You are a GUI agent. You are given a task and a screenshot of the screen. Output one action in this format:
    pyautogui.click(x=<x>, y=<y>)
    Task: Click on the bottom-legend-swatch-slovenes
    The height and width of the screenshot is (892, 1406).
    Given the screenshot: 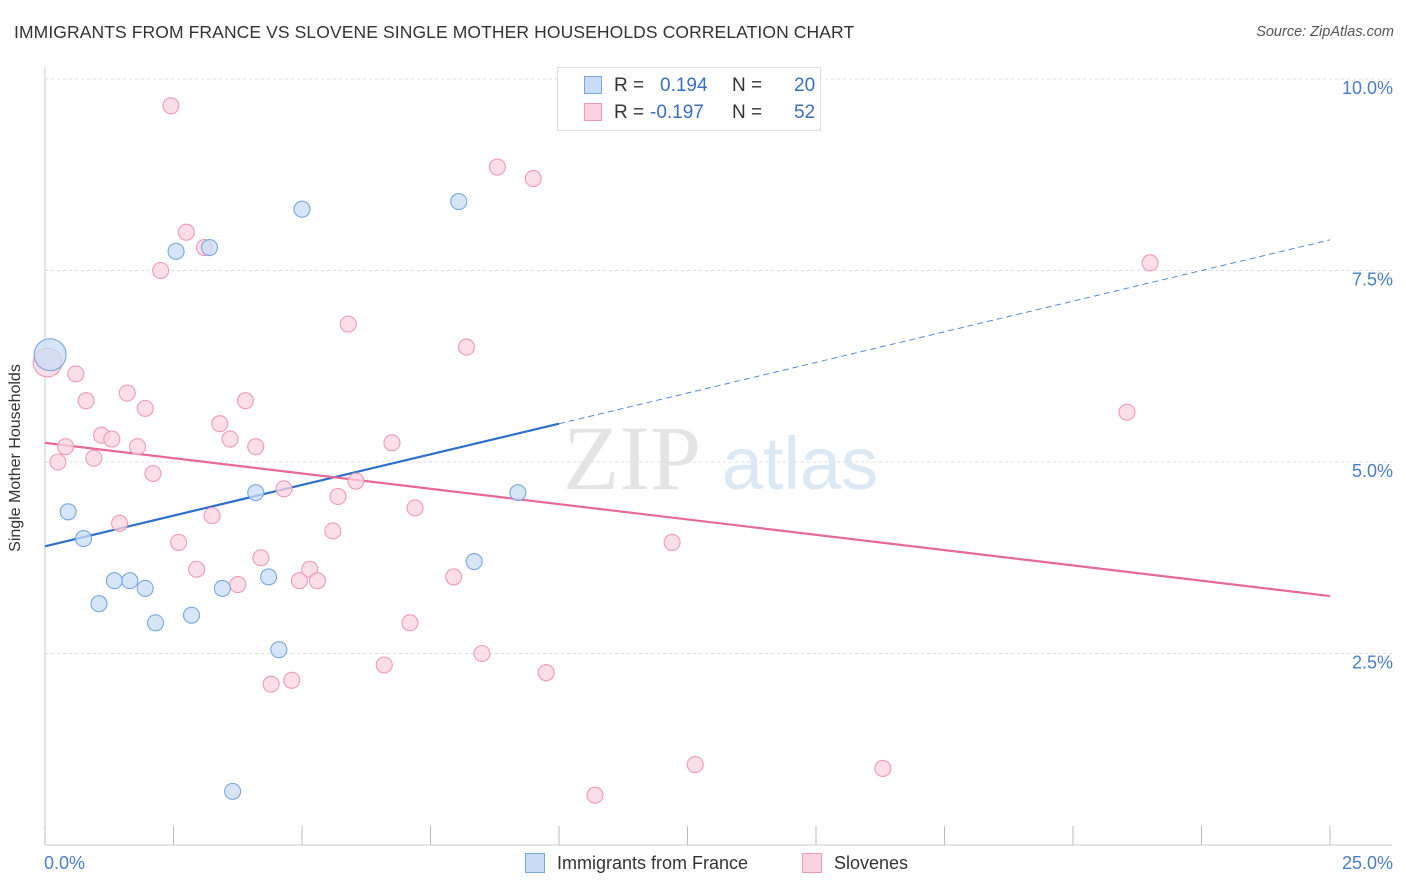 What is the action you would take?
    pyautogui.click(x=812, y=863)
    